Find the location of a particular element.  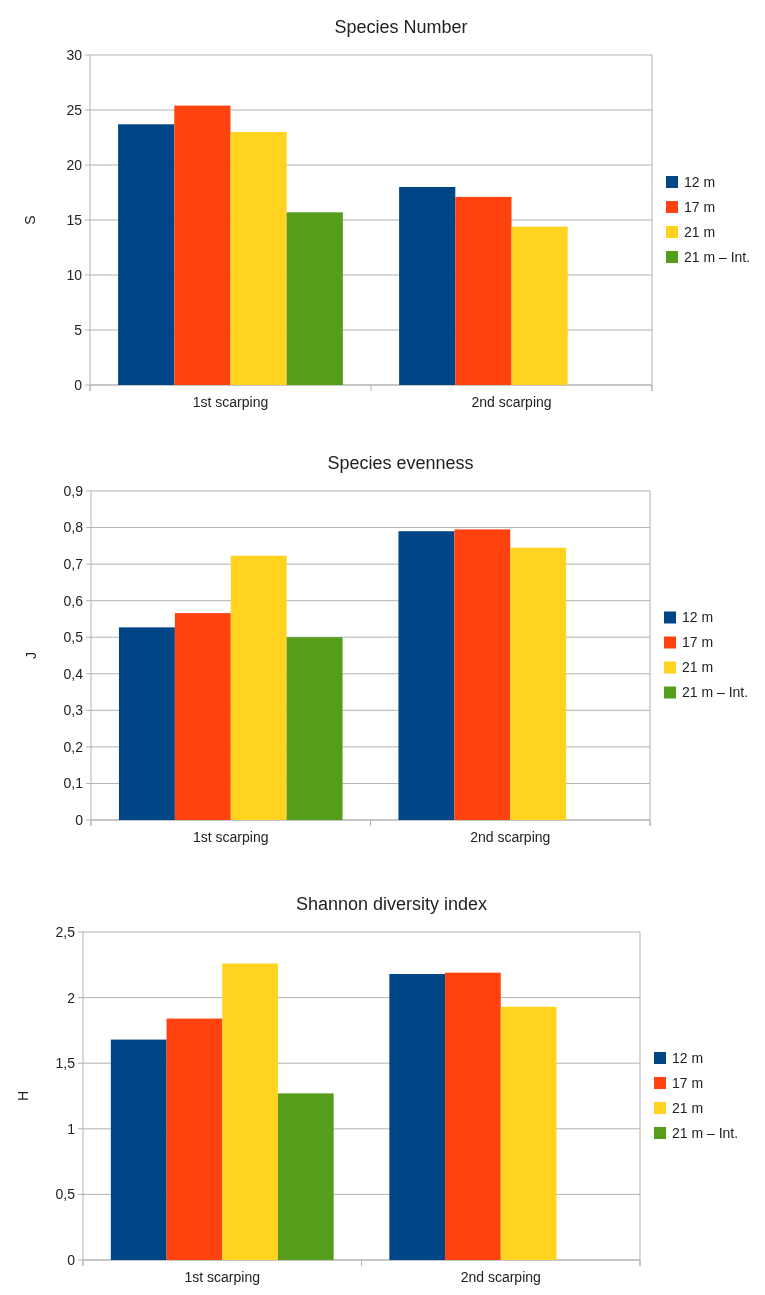

y-tick-label: 2 is located at coordinates (71, 997).